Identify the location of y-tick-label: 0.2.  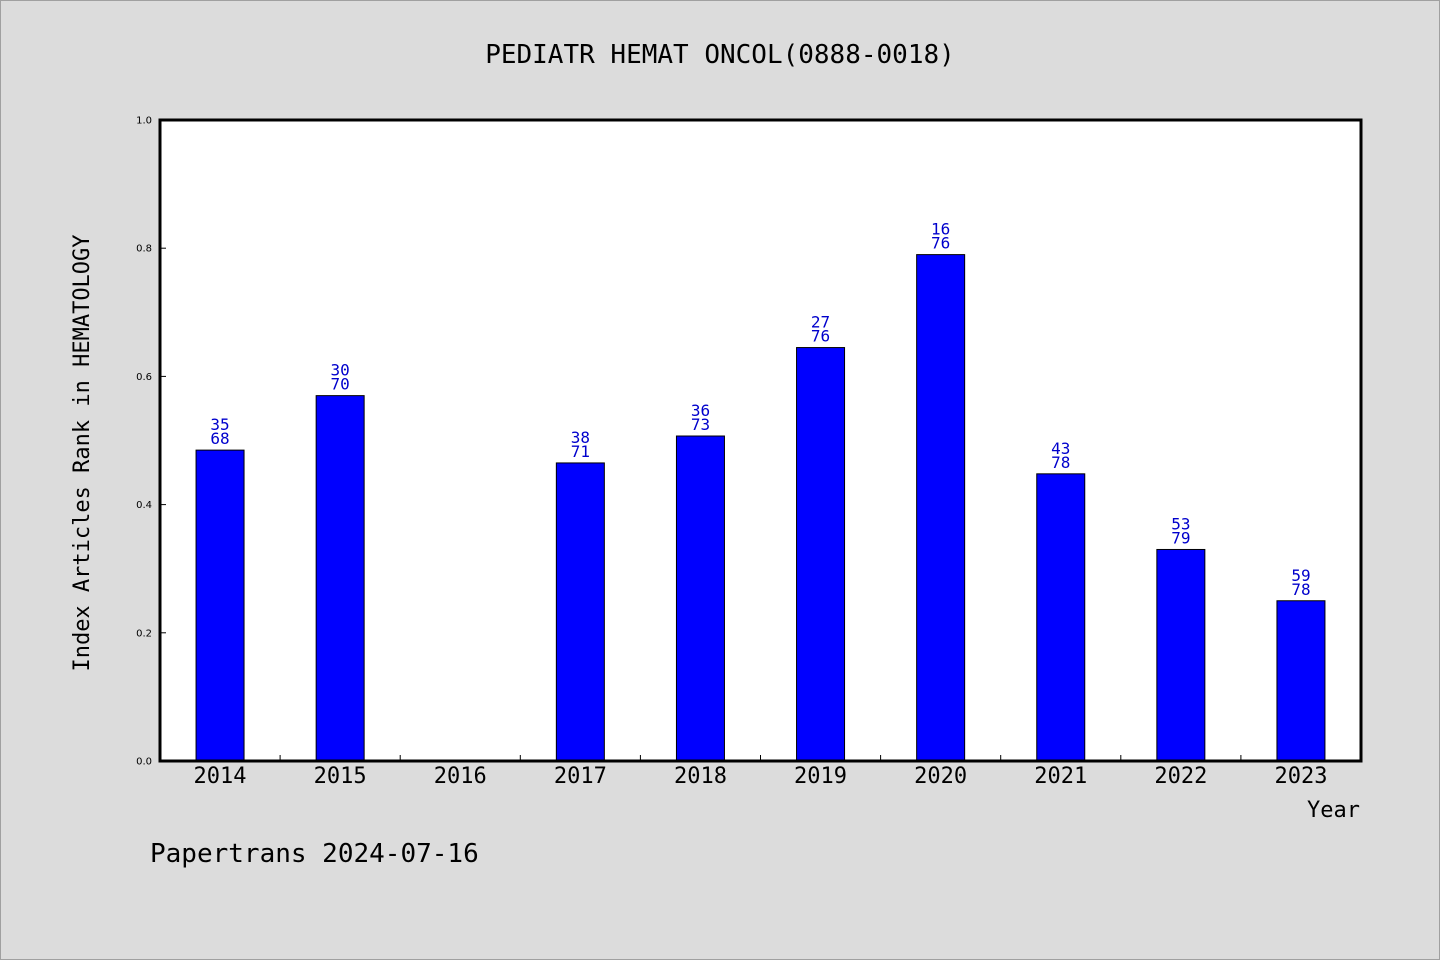
(144, 633).